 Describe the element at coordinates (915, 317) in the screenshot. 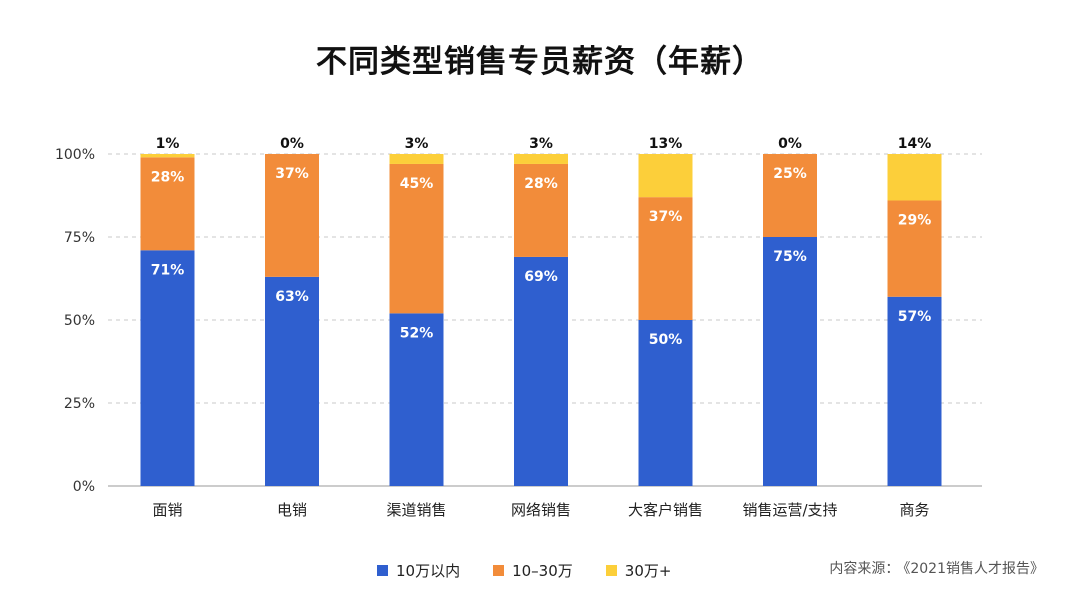

I see `data-label-series-0: 57%` at that location.